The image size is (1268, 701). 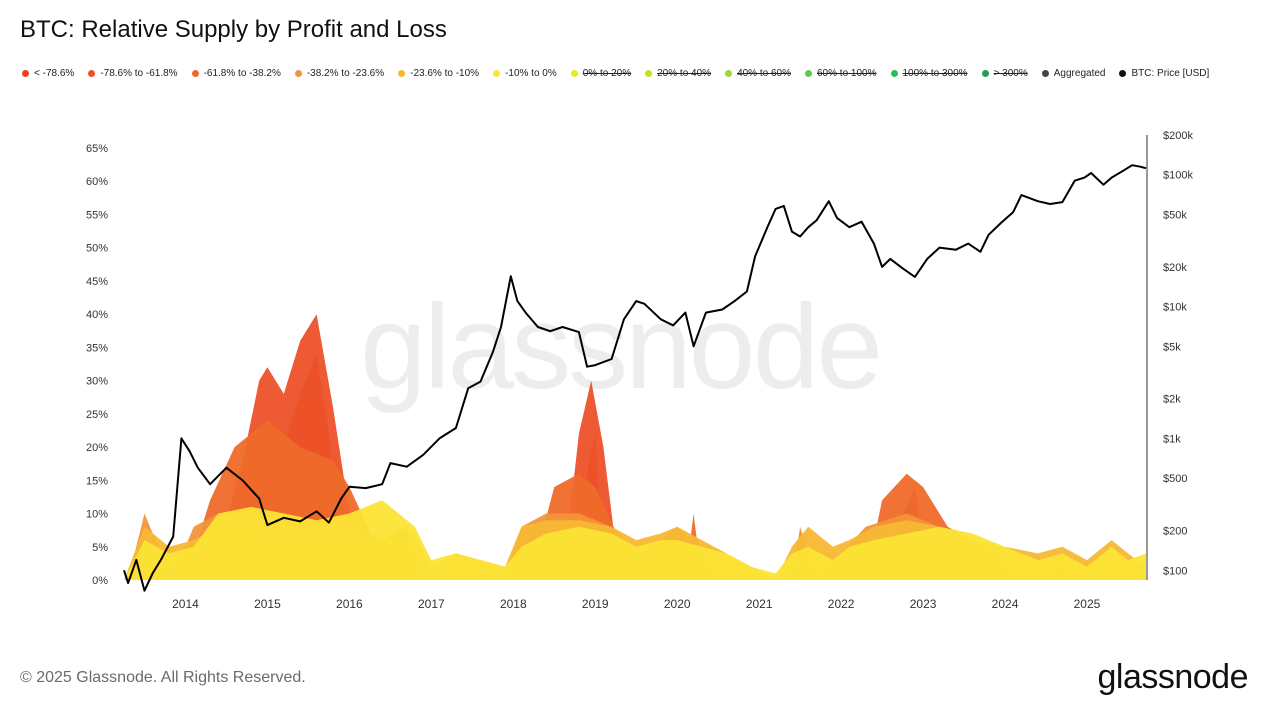 What do you see at coordinates (267, 604) in the screenshot?
I see `x-tick-label: 2015` at bounding box center [267, 604].